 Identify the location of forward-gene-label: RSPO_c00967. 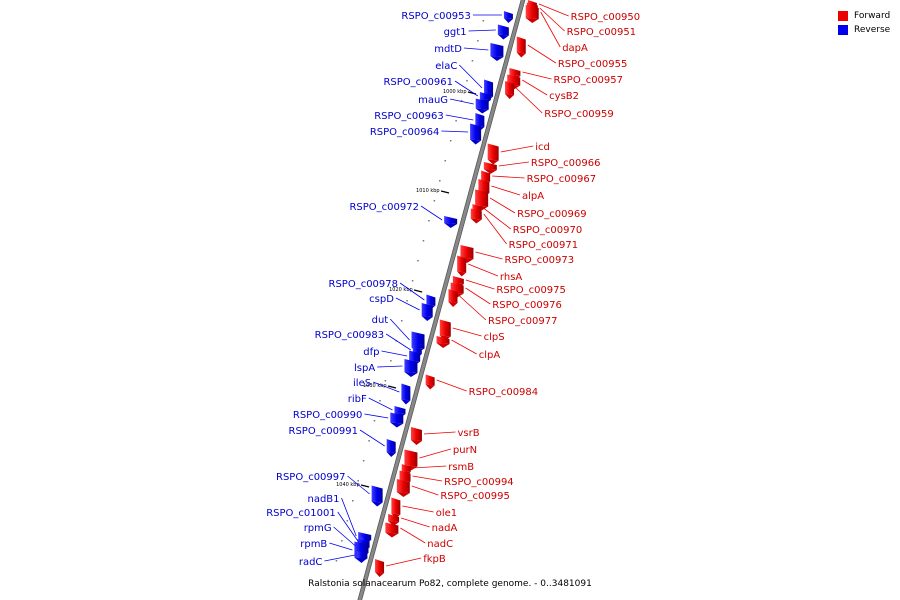
(562, 179).